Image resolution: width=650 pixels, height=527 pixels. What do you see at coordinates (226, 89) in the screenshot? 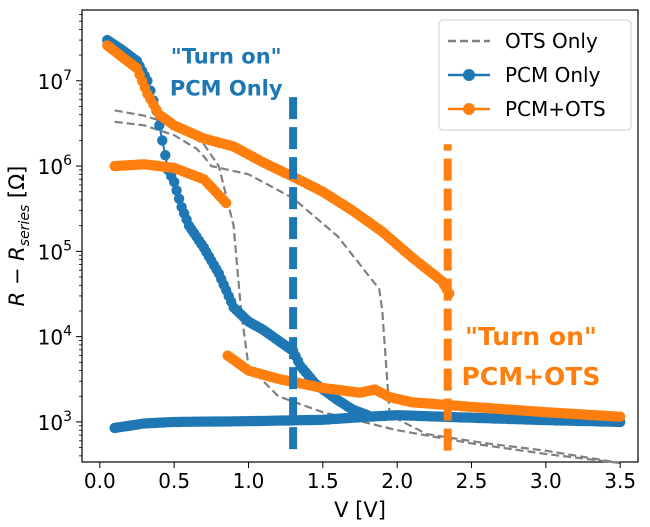
I see `annotation-line2: PCM Only` at bounding box center [226, 89].